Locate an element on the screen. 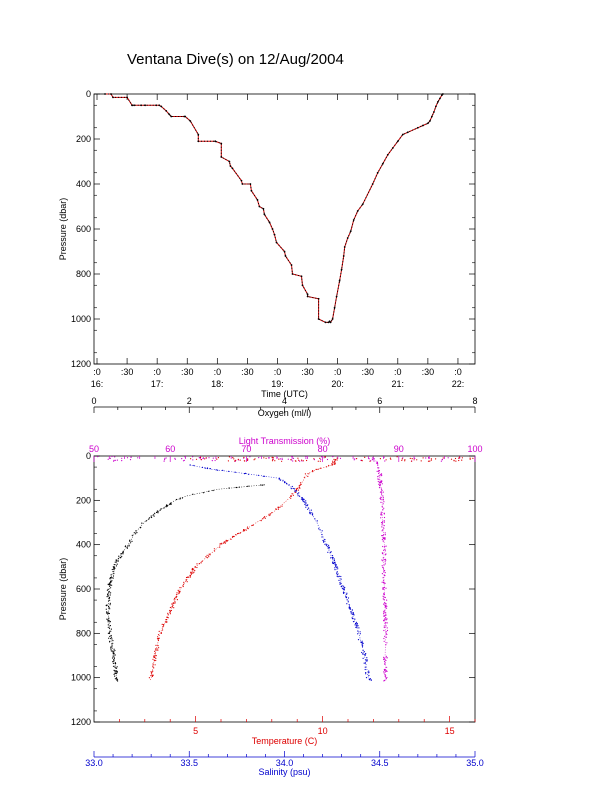  light-transmission-tick-label: 80 is located at coordinates (323, 449).